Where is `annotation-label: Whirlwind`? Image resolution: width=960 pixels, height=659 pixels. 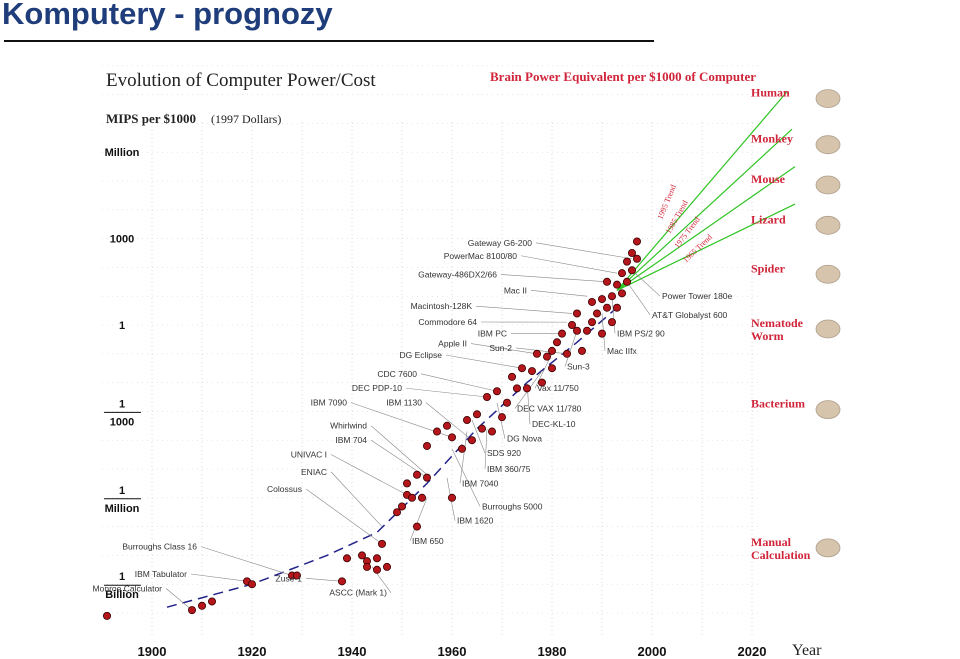 annotation-label: Whirlwind is located at coordinates (348, 426).